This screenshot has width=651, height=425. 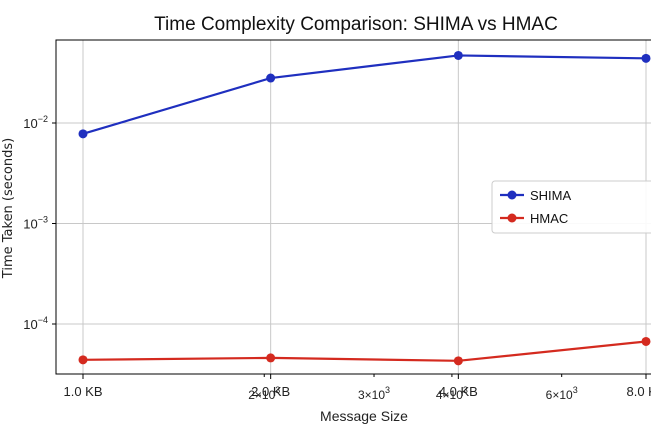 What do you see at coordinates (551, 195) in the screenshot?
I see `legend-entry-label: SHIMA` at bounding box center [551, 195].